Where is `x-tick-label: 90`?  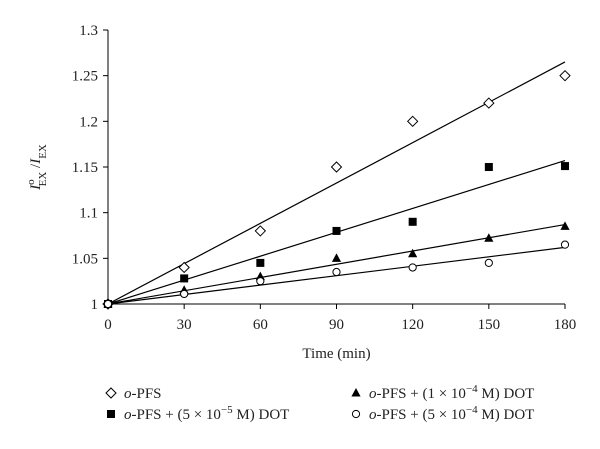
x-tick-label: 90 is located at coordinates (336, 325).